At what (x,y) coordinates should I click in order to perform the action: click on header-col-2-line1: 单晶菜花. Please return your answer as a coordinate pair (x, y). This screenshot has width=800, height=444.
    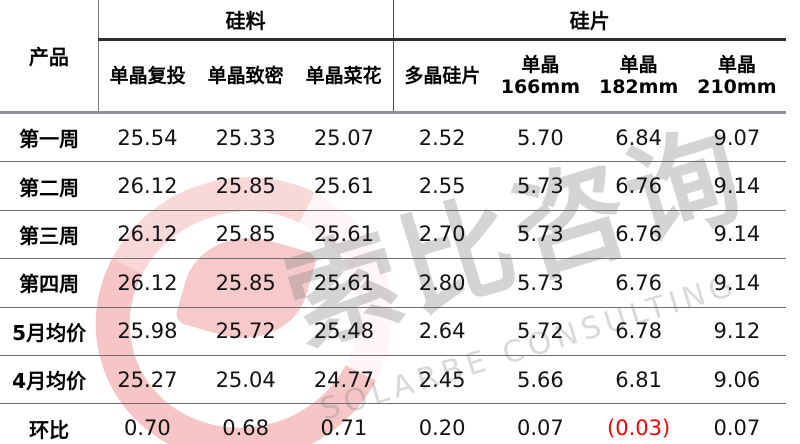
    Looking at the image, I should click on (343, 75).